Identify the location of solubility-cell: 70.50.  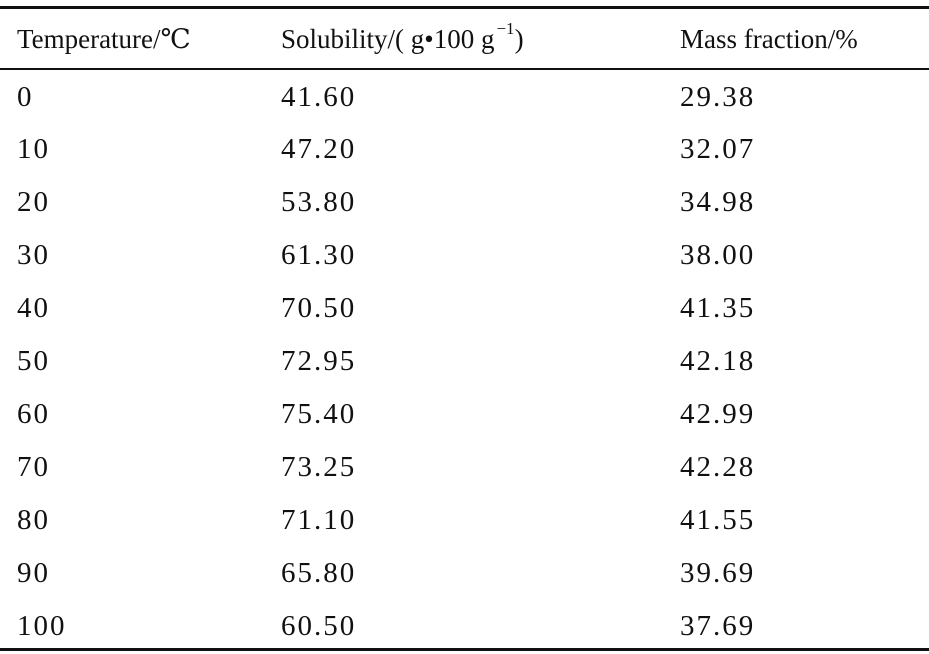
(319, 308).